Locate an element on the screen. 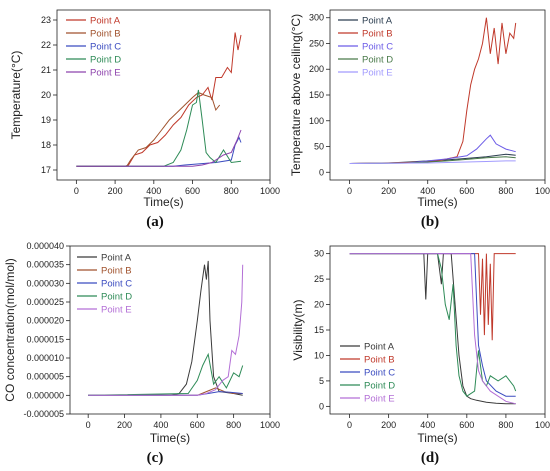 This screenshot has width=550, height=471. panel-tag: (a) is located at coordinates (155, 222).